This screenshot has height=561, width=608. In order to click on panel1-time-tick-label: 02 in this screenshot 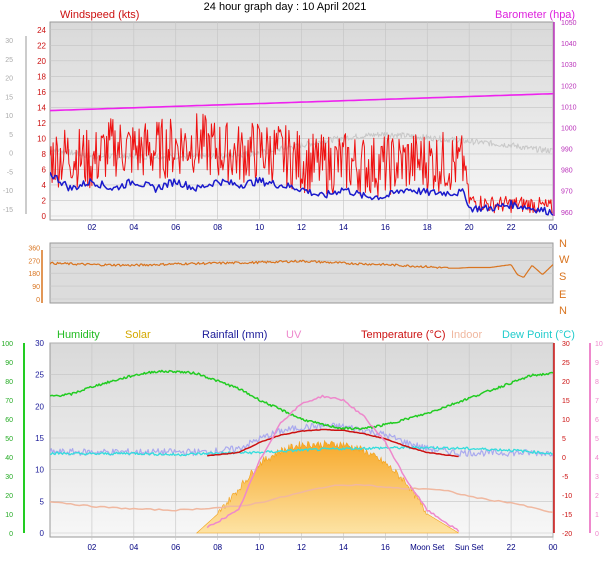, I will do `click(91, 227)`.